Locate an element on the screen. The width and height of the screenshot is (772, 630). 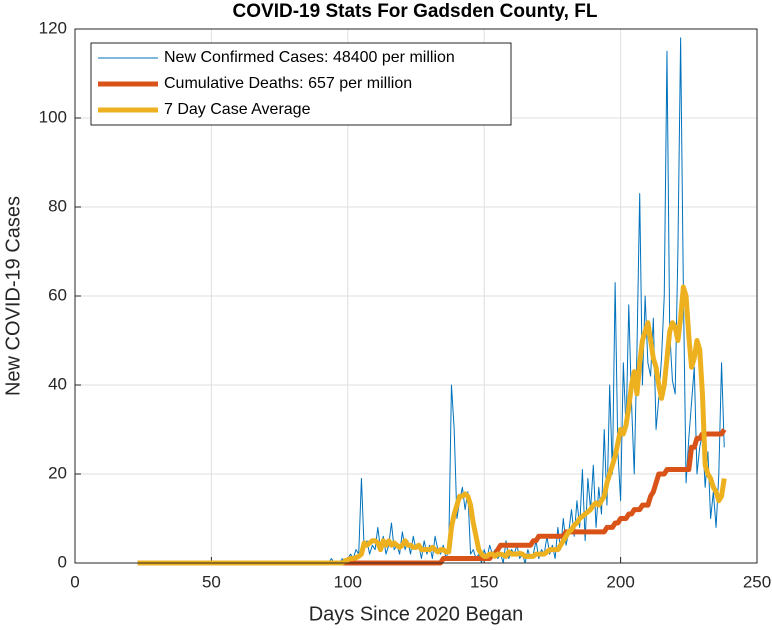
legend-label: 7 Day Case Average is located at coordinates (237, 109).